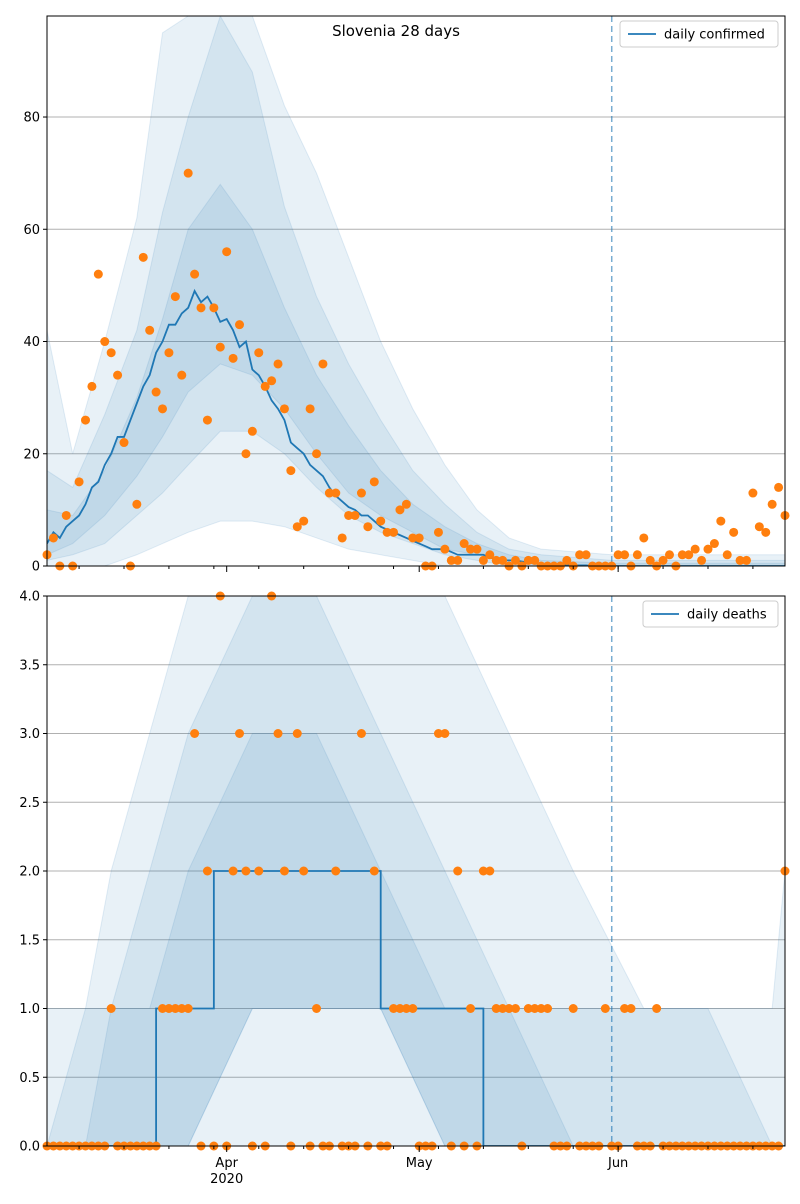  I want to click on y-tick-label: 1.0, so click(29, 1009).